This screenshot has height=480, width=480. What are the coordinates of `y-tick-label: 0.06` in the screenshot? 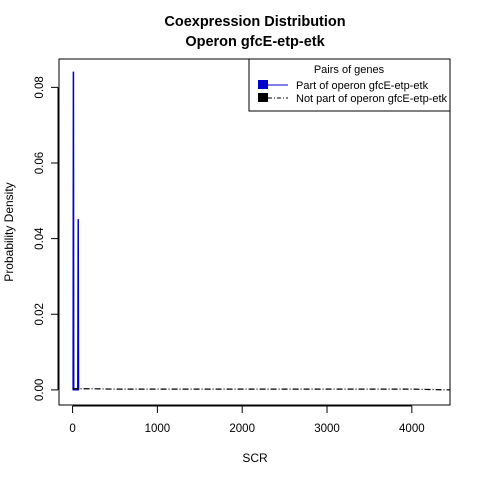 It's located at (40, 163).